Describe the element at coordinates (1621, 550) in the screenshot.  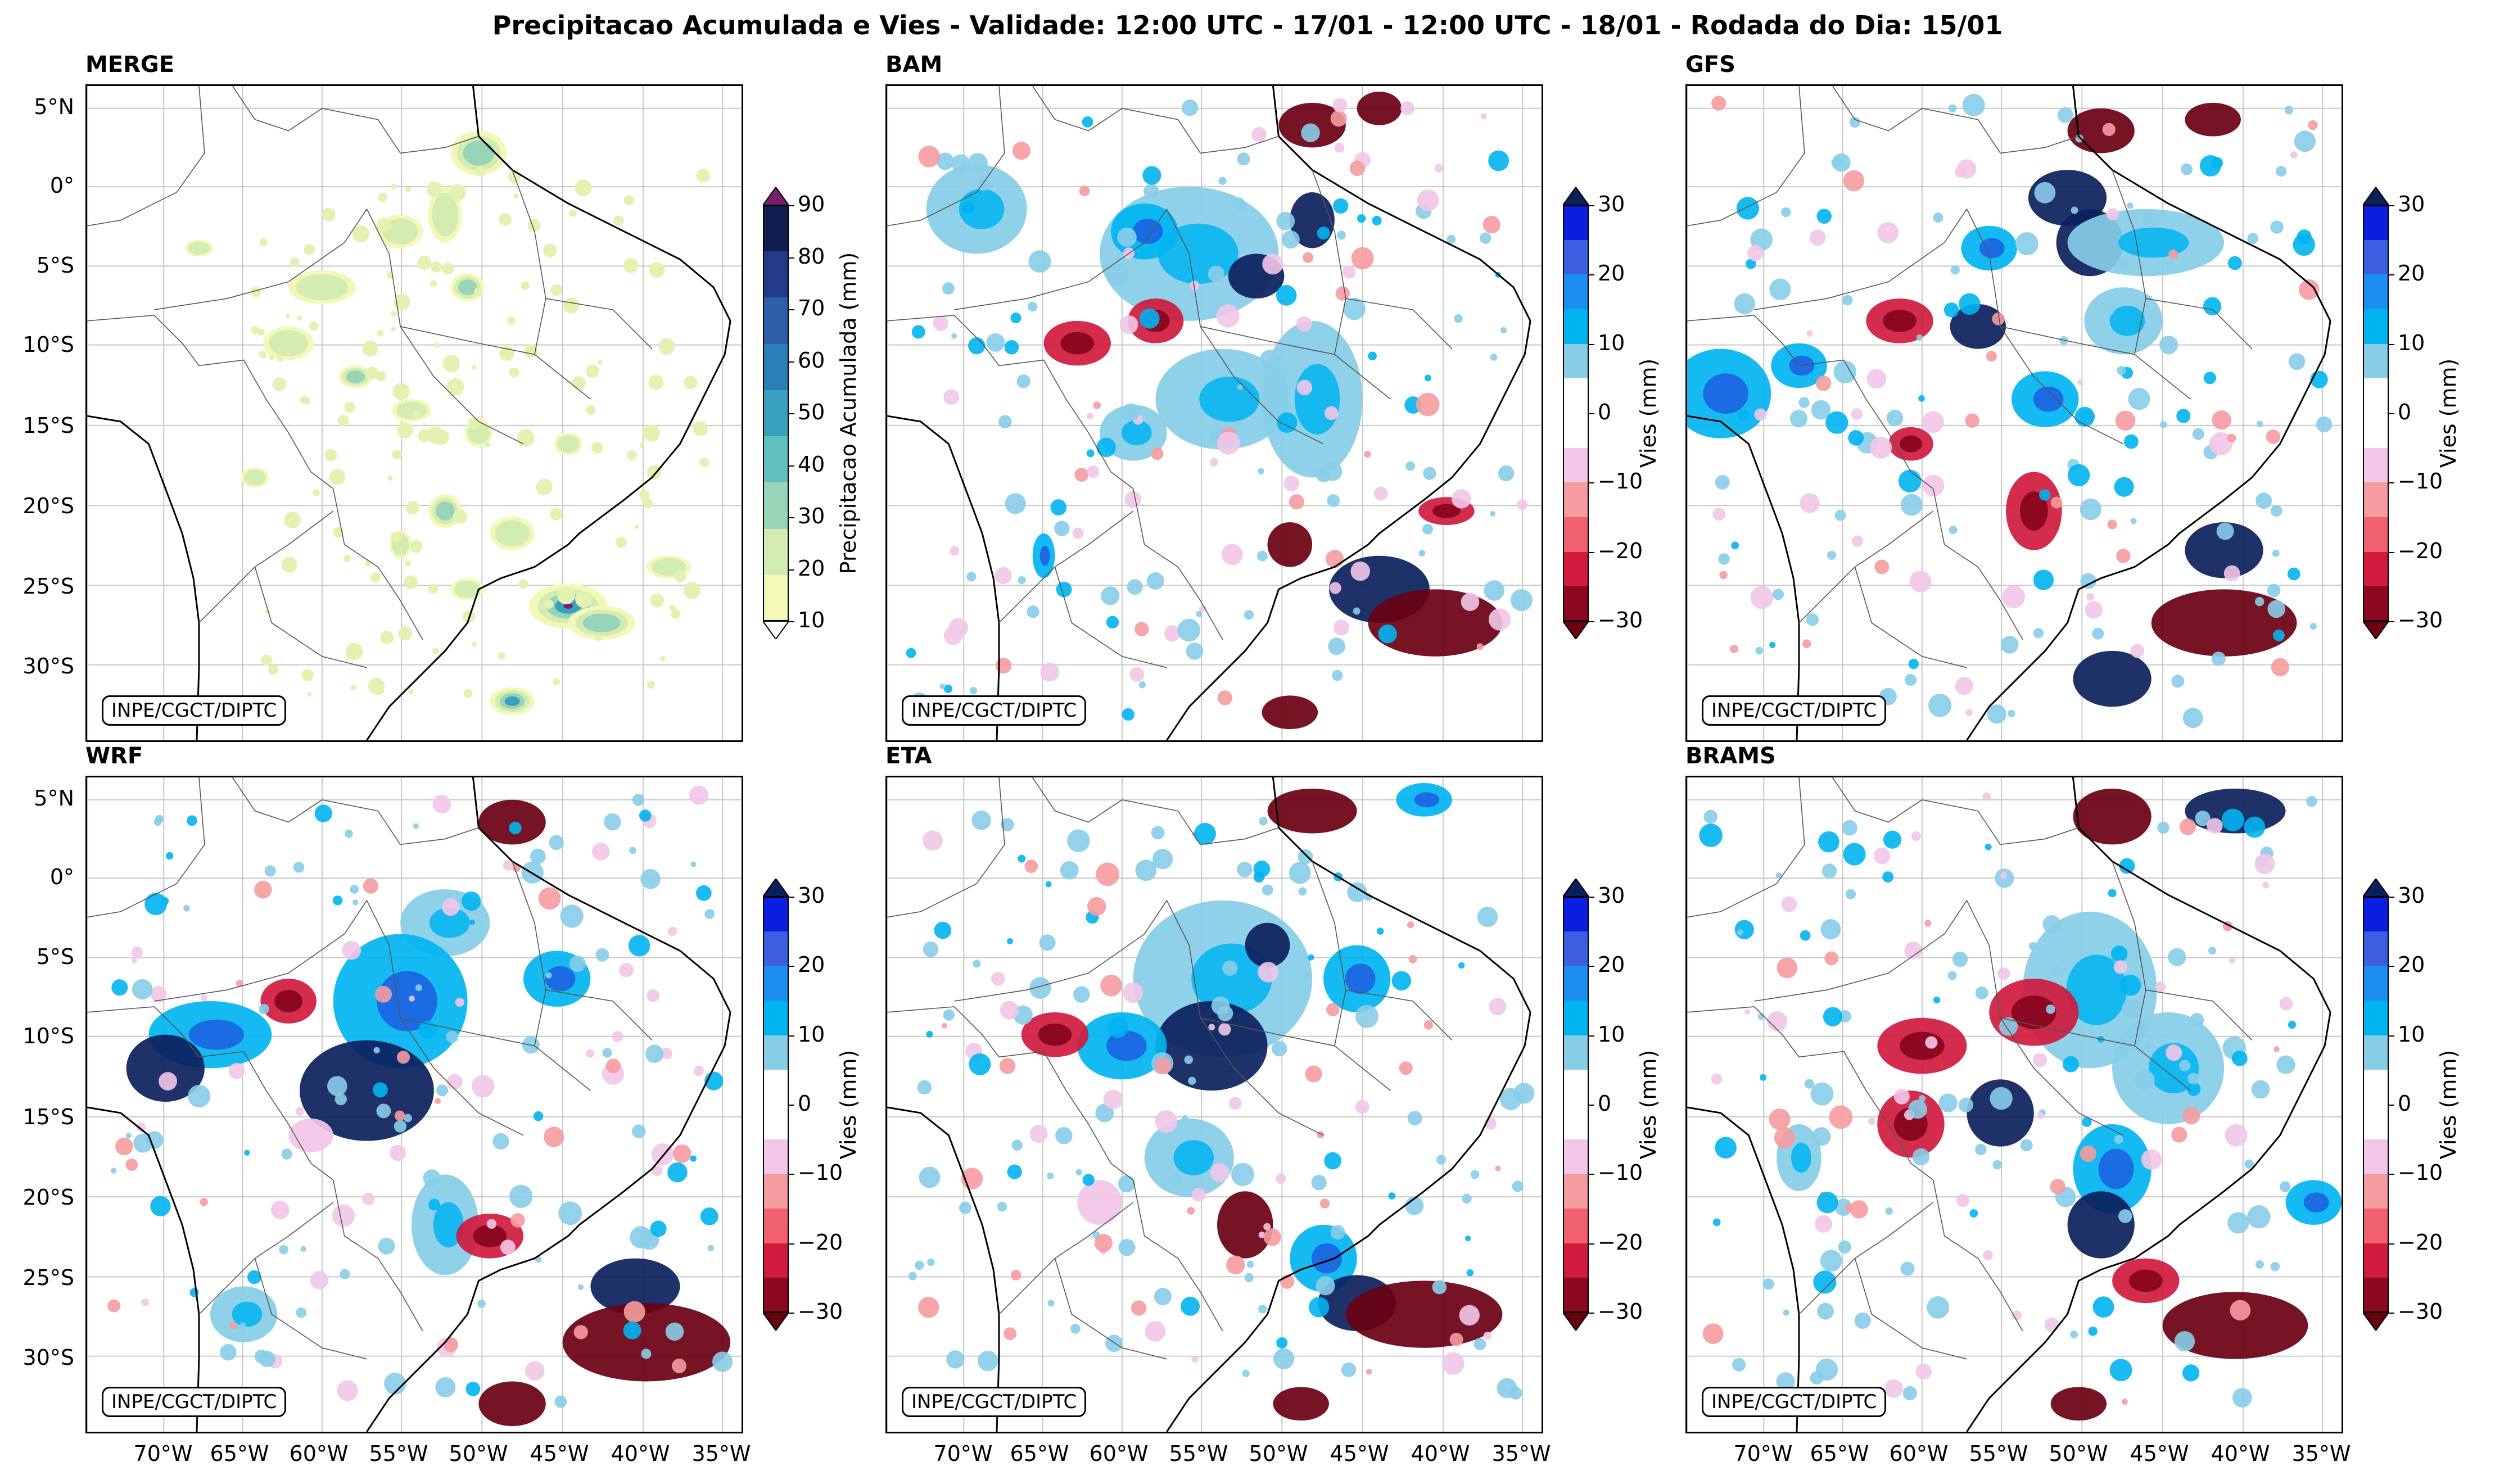
I see `colorbar-tick-label: −20` at that location.